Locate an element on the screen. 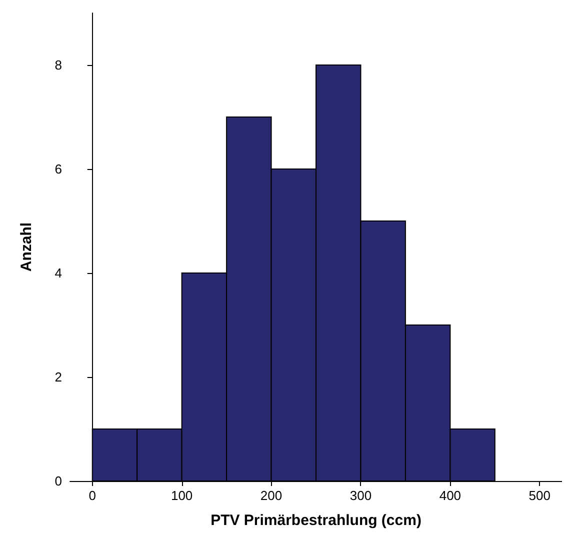  y-tick-label: 8 is located at coordinates (58, 65).